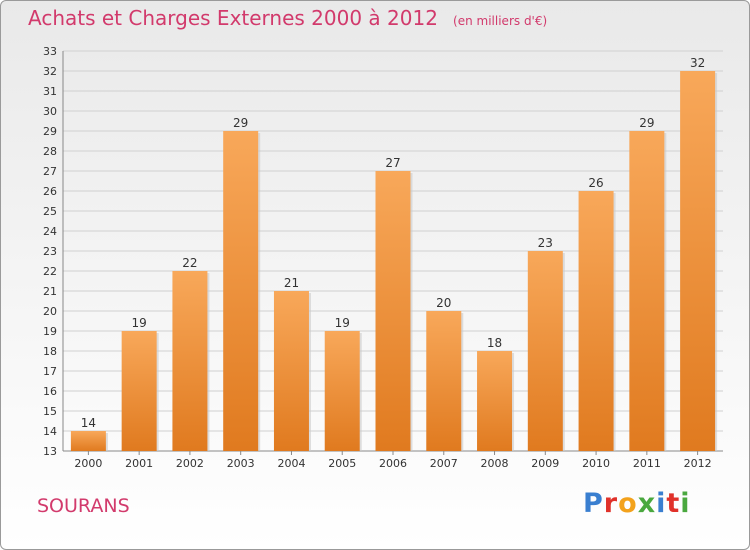  Describe the element at coordinates (647, 463) in the screenshot. I see `x-tick-label: 2011` at that location.